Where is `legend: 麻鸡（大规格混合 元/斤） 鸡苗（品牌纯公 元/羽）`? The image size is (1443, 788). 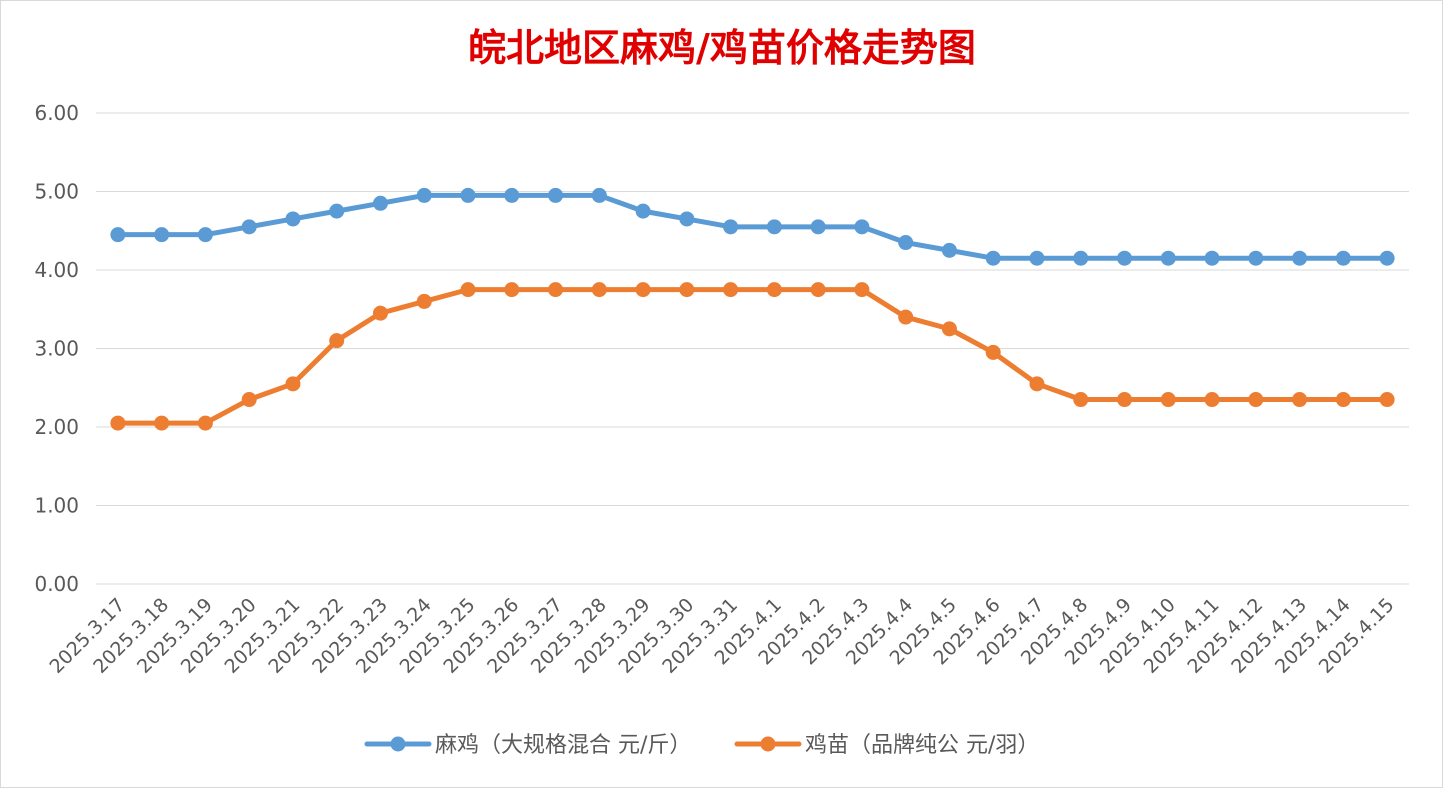 legend: 麻鸡（大规格混合 元/斤） 鸡苗（品牌纯公 元/羽） is located at coordinates (701, 745).